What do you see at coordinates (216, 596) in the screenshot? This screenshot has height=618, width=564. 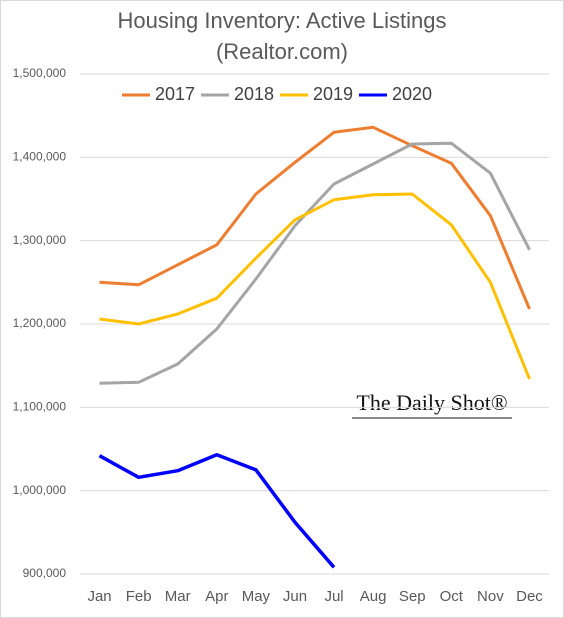 I see `x-tick-label: Apr` at bounding box center [216, 596].